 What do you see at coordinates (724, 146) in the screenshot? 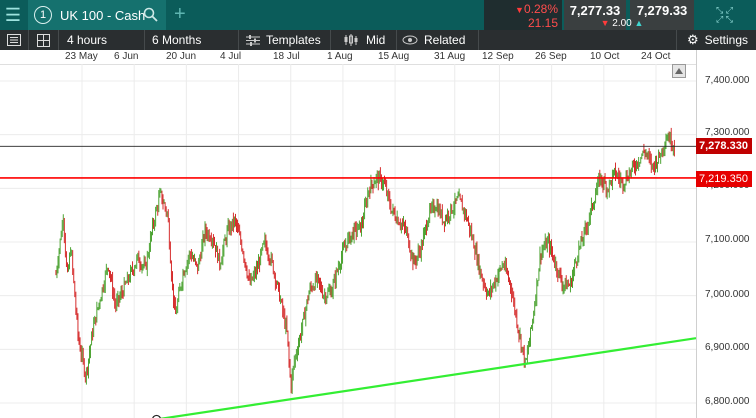
I see `current-price-label: 7,278.330` at bounding box center [724, 146].